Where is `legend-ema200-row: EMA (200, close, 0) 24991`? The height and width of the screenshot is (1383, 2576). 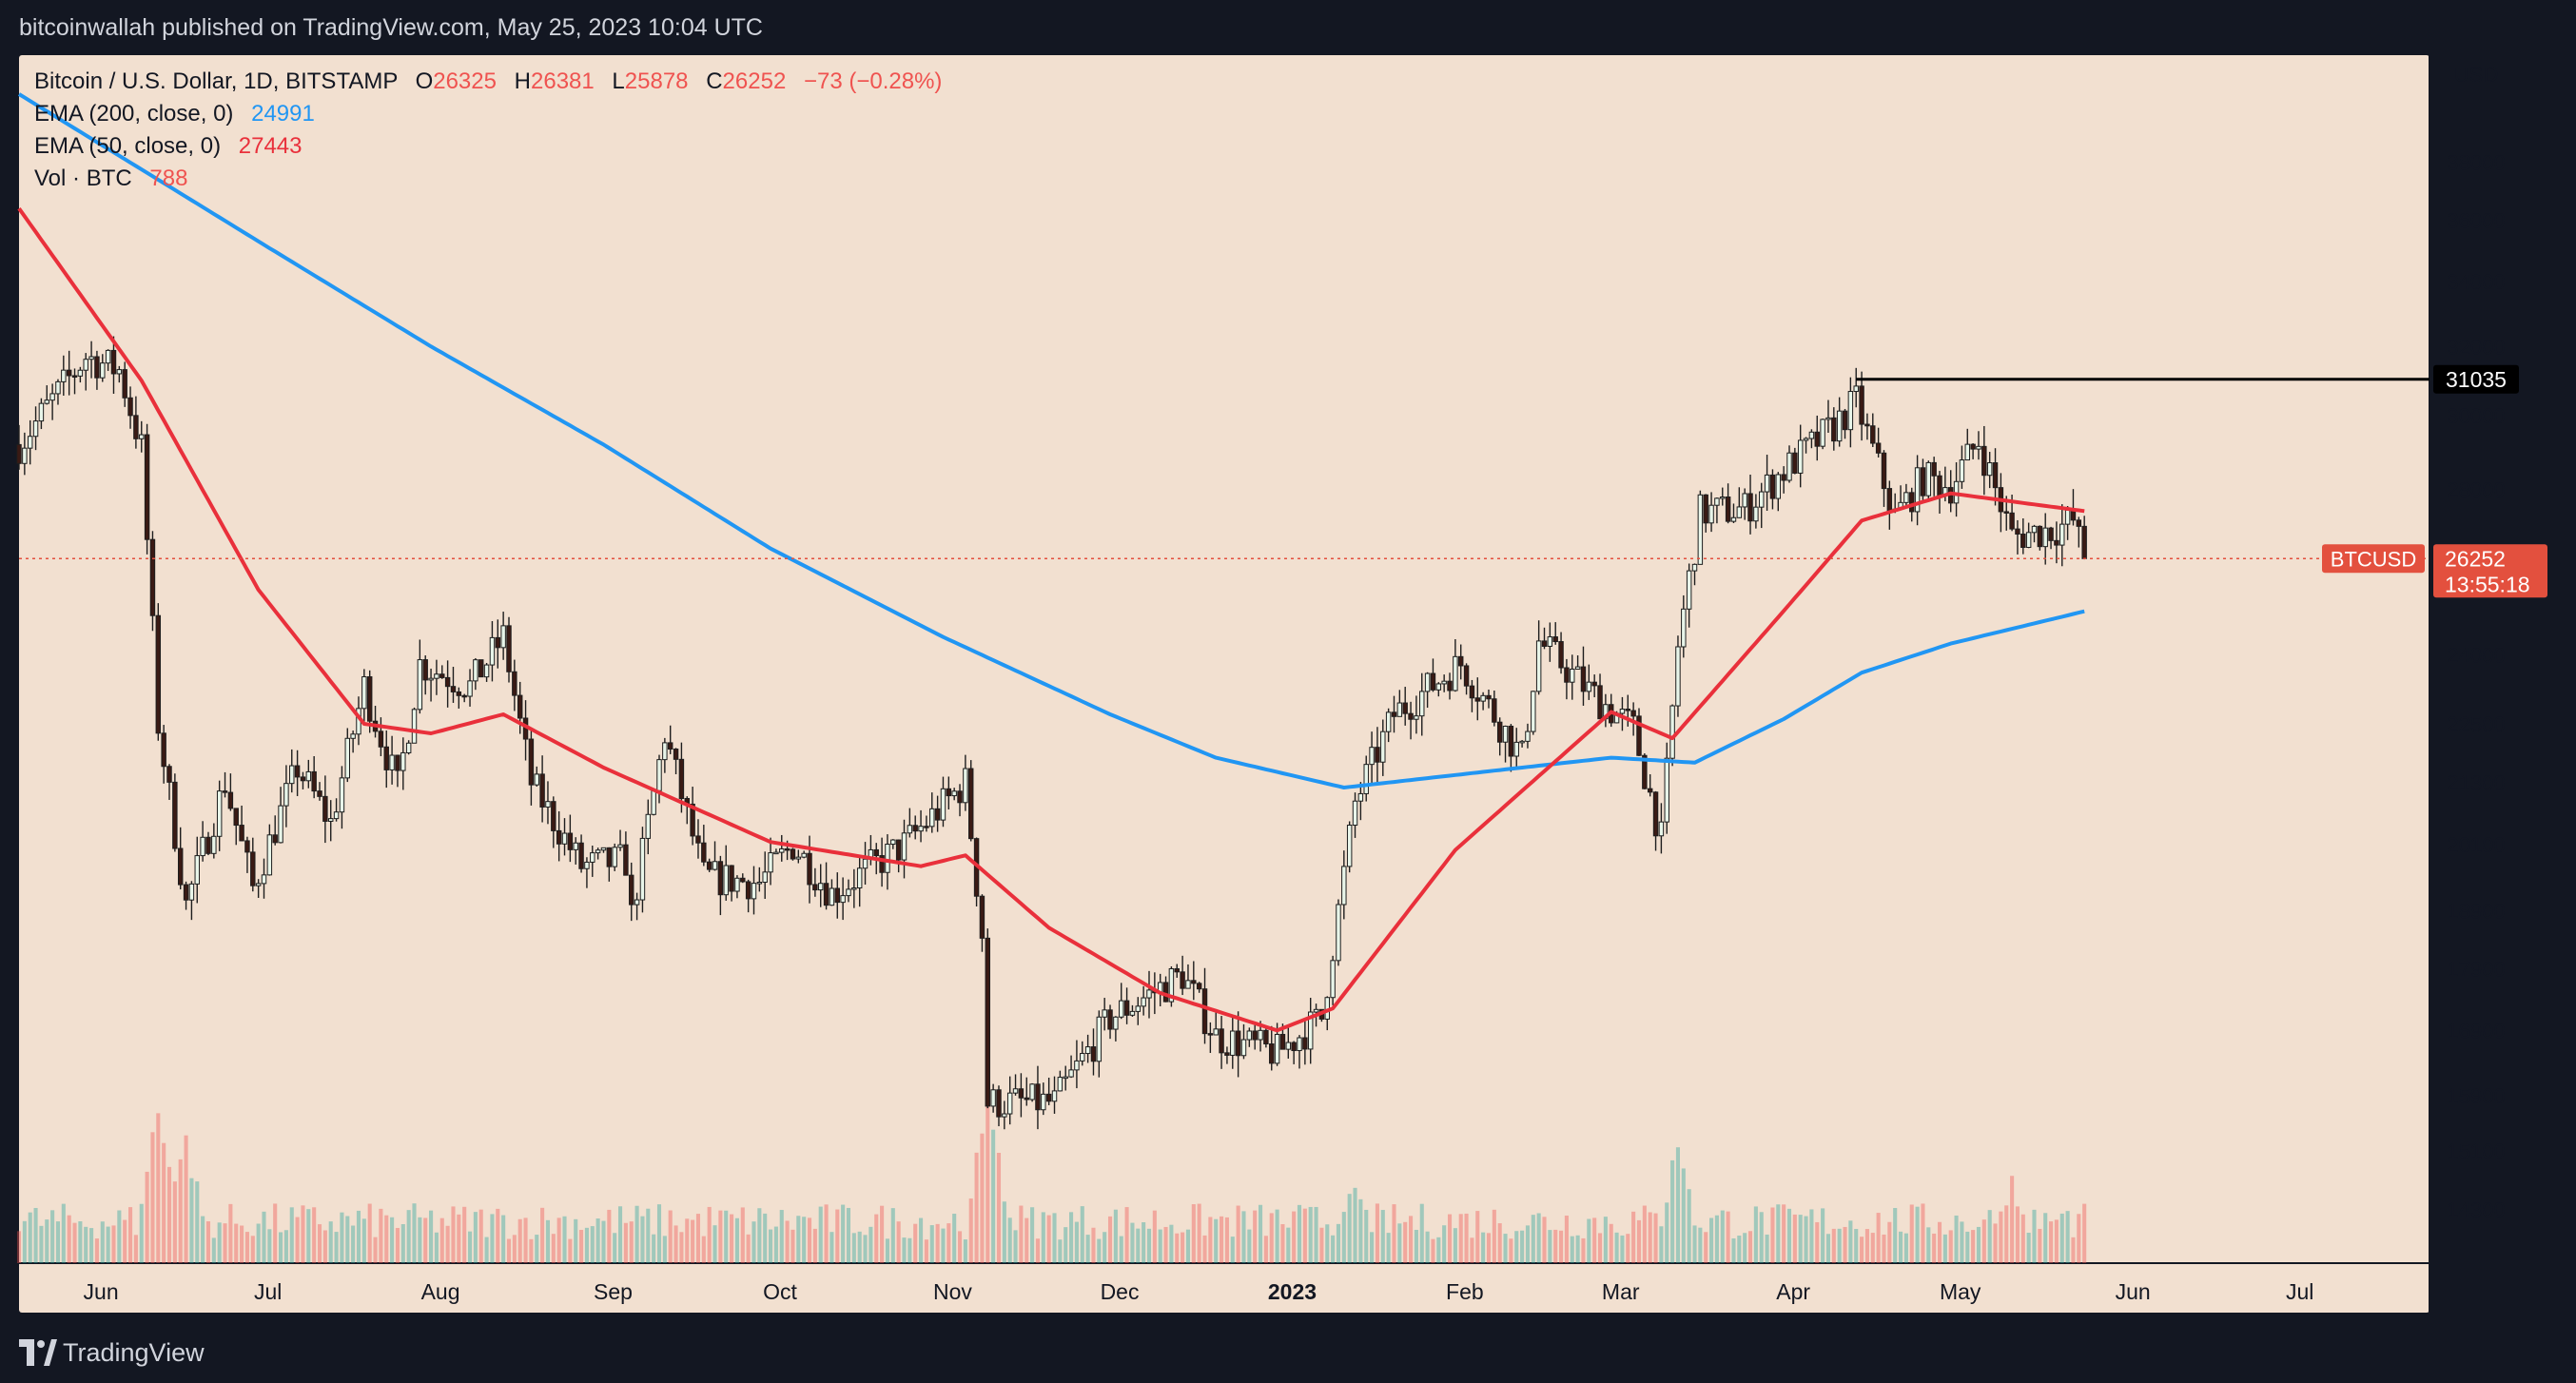
legend-ema200-row: EMA (200, close, 0) 24991 is located at coordinates (175, 114).